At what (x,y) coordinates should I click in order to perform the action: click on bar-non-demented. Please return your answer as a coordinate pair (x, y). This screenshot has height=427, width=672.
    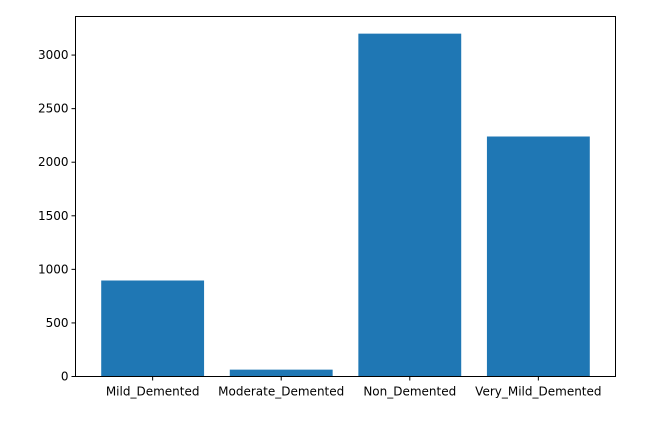
    Looking at the image, I should click on (410, 205).